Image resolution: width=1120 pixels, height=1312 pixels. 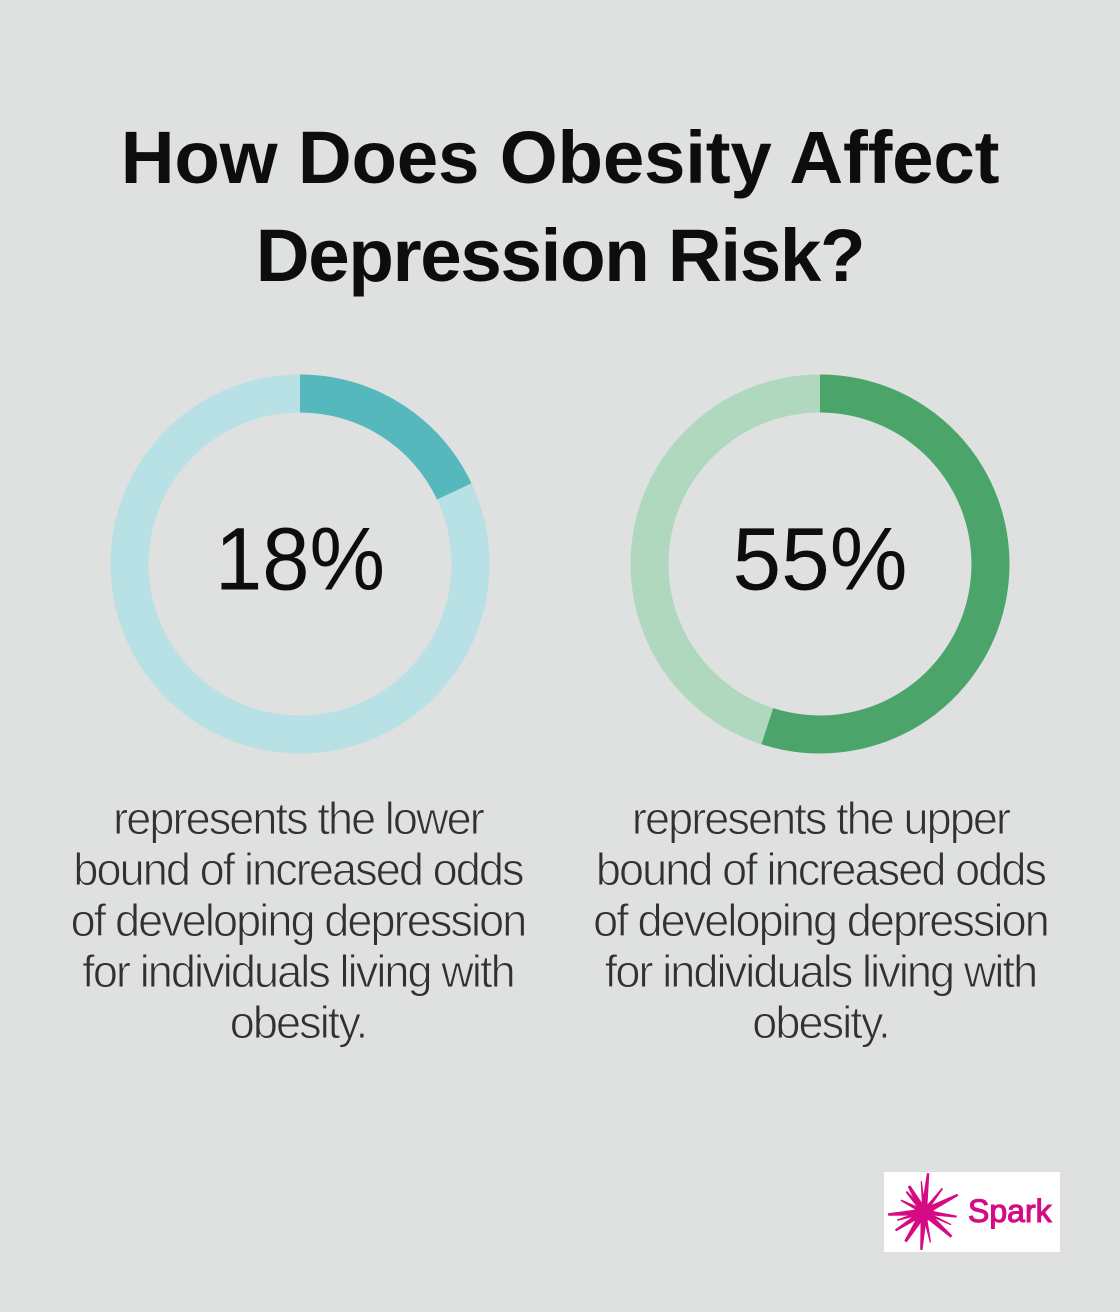 I want to click on svg-text: 18%, so click(x=300, y=559).